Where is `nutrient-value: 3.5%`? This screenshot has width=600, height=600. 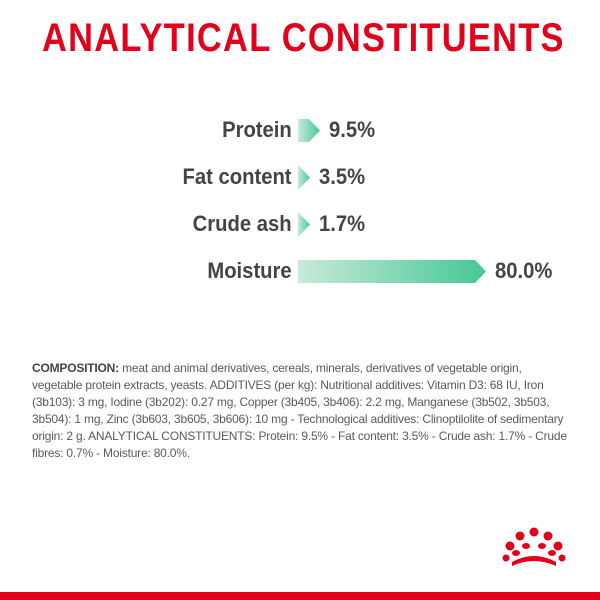 nutrient-value: 3.5% is located at coordinates (342, 176).